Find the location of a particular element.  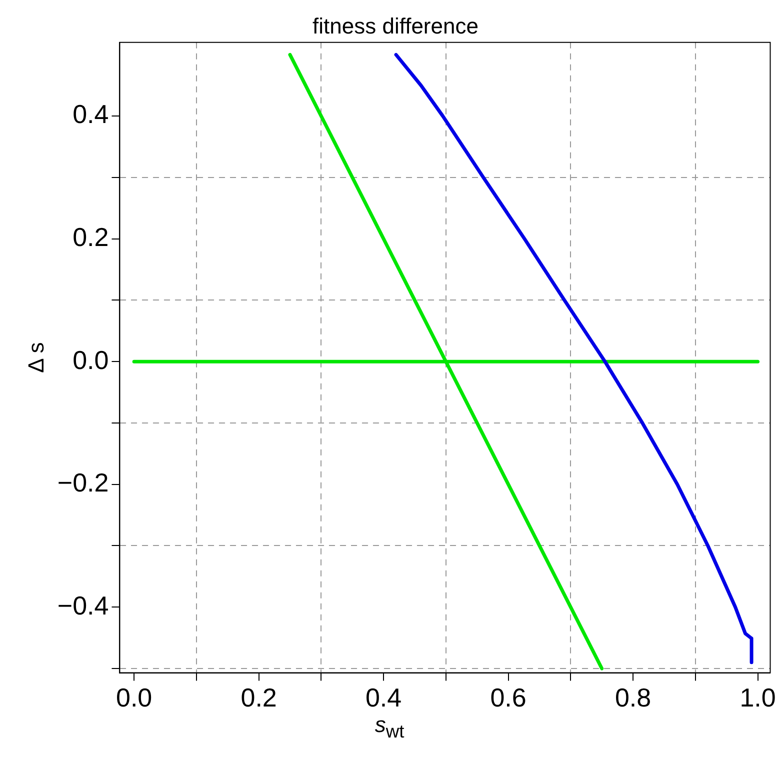

chart-title: fitness difference is located at coordinates (395, 25).